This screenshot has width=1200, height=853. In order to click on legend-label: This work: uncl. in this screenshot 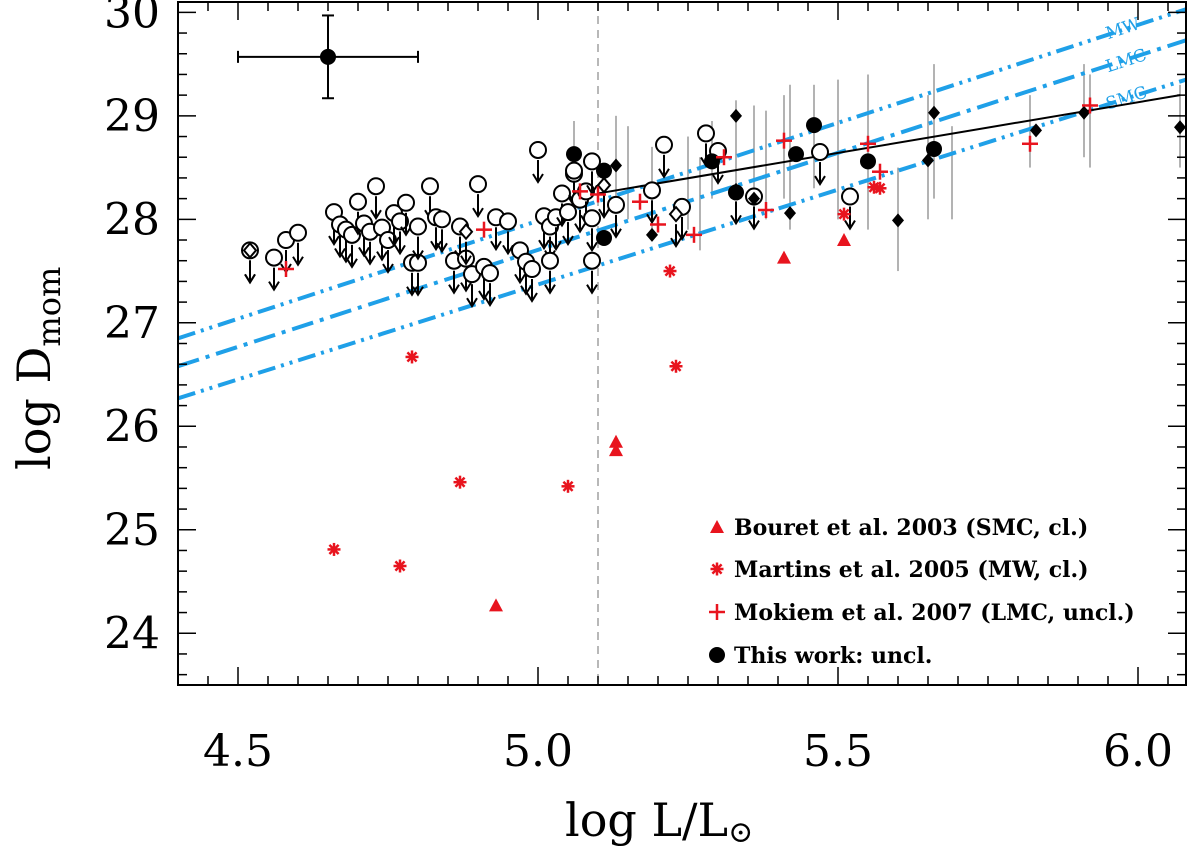, I will do `click(833, 656)`.